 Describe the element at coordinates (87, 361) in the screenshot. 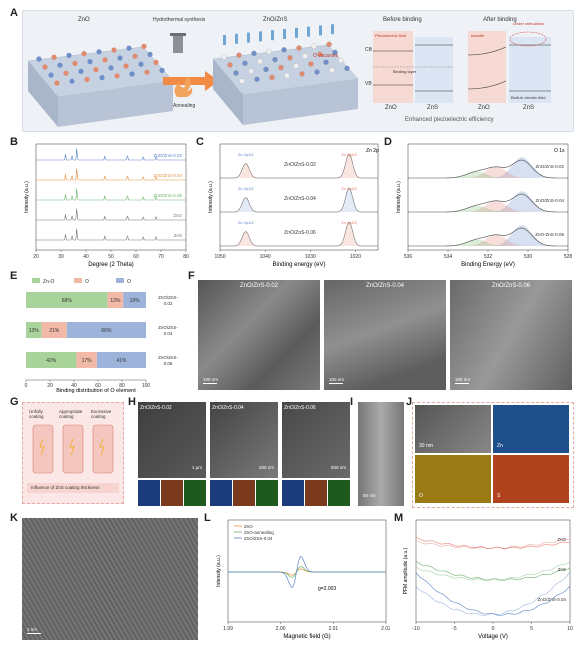

I see `e-bar-label: 17%` at that location.